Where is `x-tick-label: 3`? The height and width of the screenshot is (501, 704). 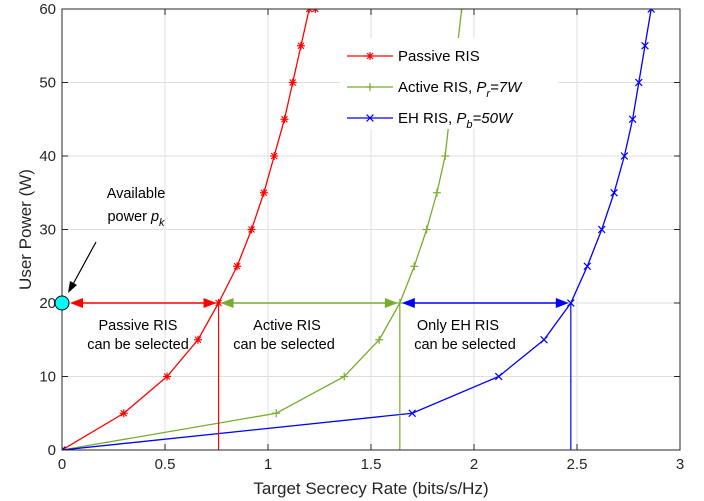 x-tick-label: 3 is located at coordinates (680, 464).